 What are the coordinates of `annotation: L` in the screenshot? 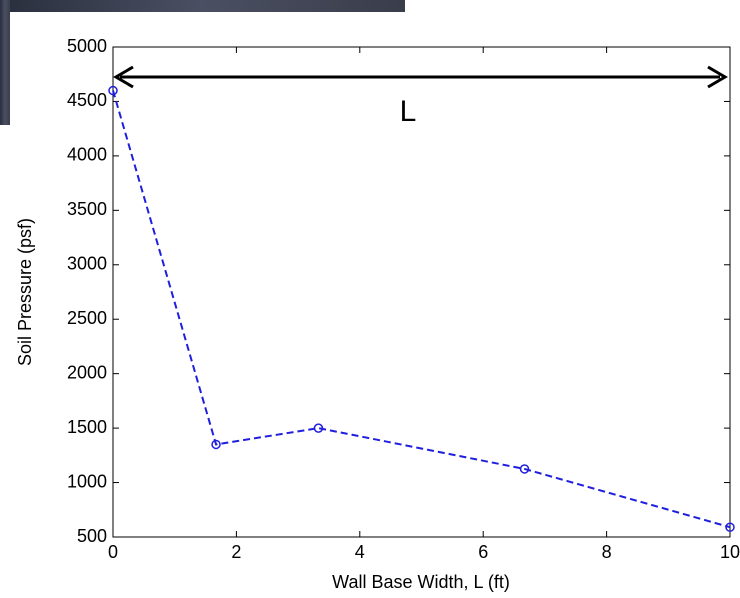 It's located at (408, 111).